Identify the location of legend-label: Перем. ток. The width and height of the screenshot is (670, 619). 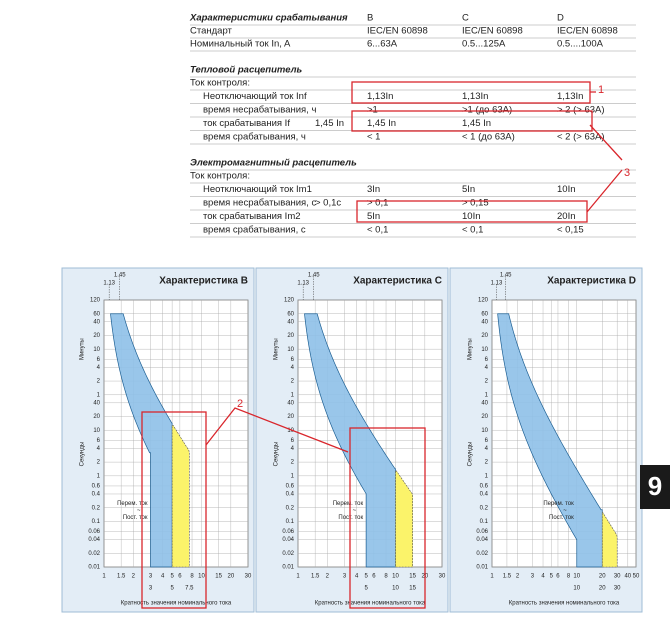
(558, 504).